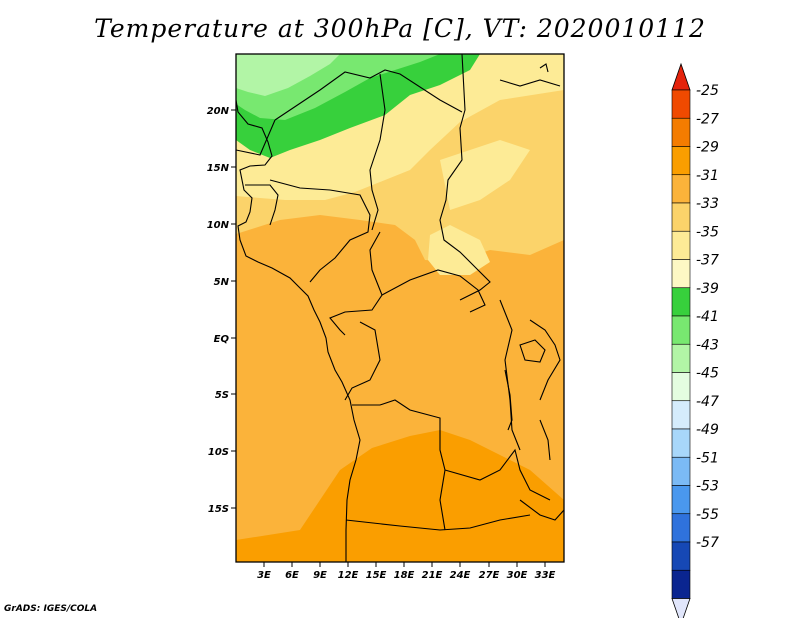 The image size is (800, 618). I want to click on grads-credit: GrADS: IGES/COLA, so click(51, 609).